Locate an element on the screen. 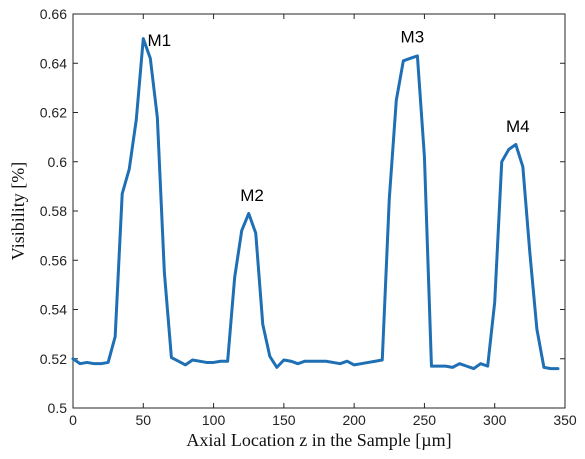 The width and height of the screenshot is (585, 459). x-tick-label: 100 is located at coordinates (214, 420).